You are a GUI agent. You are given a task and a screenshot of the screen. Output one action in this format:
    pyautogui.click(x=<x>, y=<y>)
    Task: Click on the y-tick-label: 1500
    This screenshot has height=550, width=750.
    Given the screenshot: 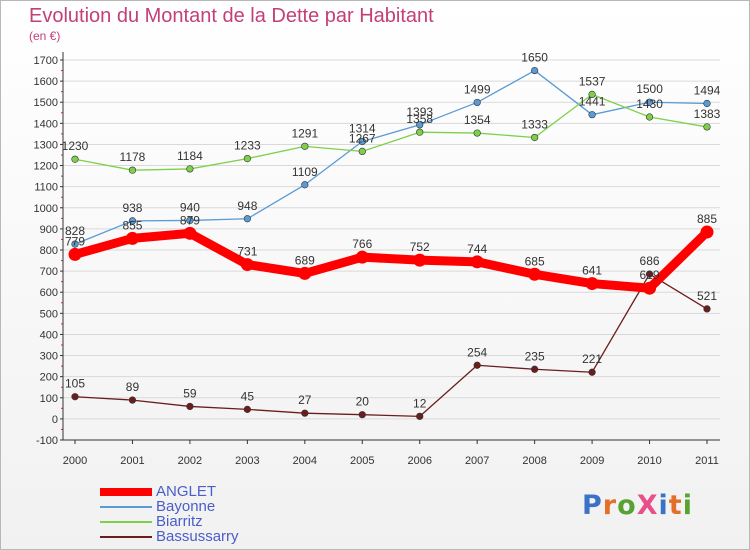 What is the action you would take?
    pyautogui.click(x=46, y=103)
    